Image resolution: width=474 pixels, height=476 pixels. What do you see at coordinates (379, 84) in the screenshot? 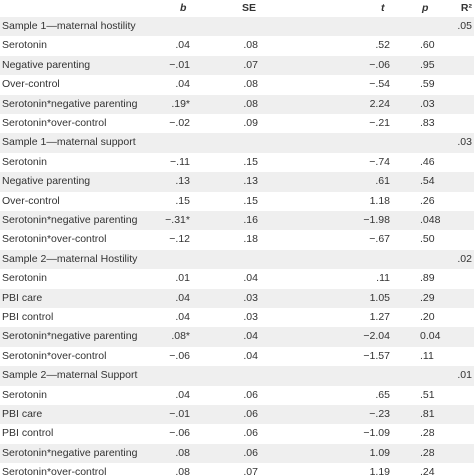
I see `value-cell: −.54` at bounding box center [379, 84].